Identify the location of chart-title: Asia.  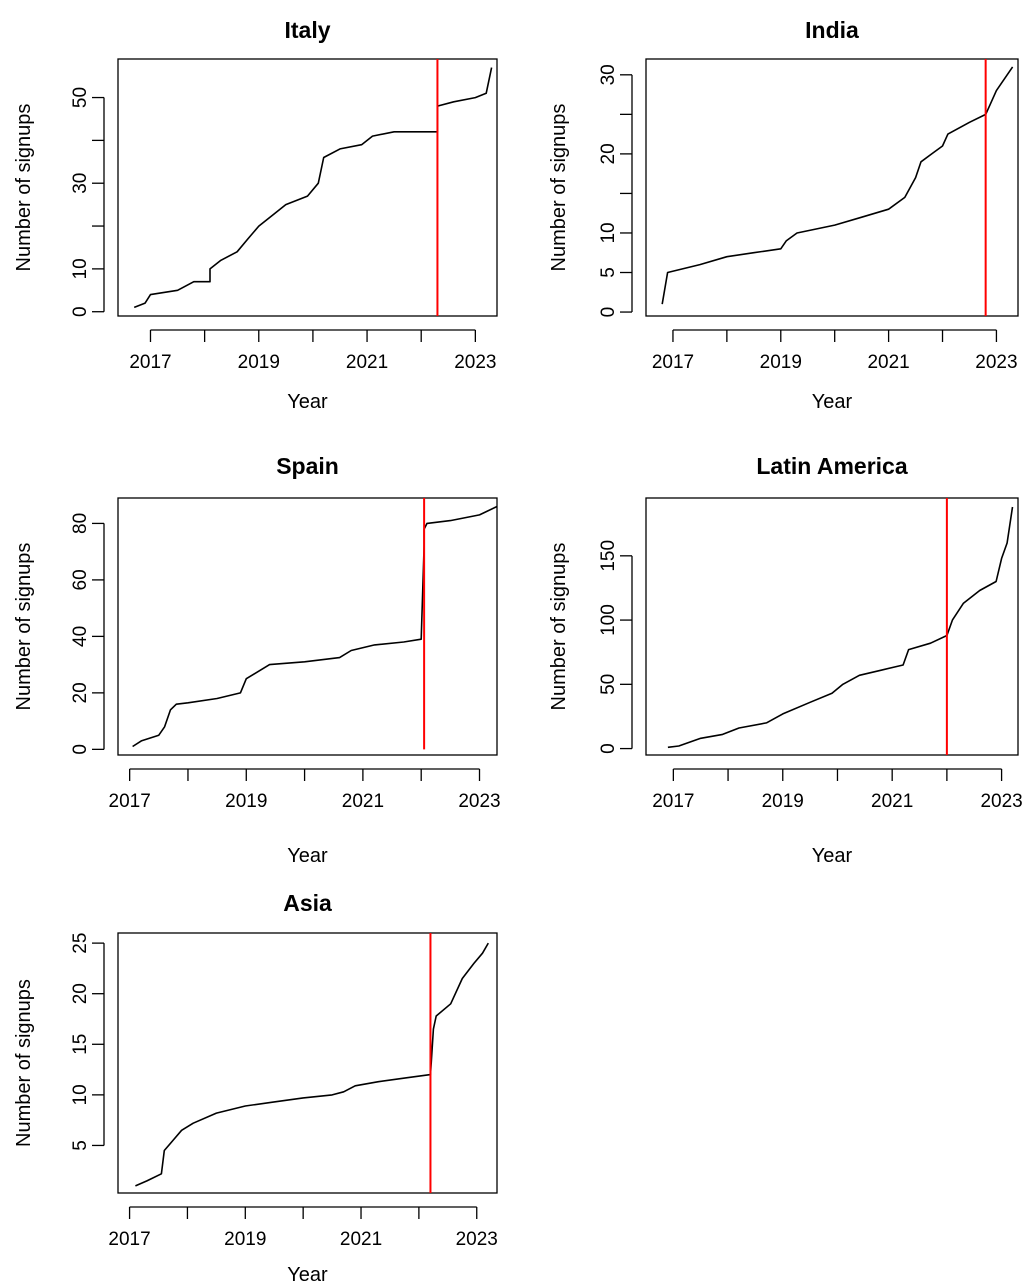
(307, 903).